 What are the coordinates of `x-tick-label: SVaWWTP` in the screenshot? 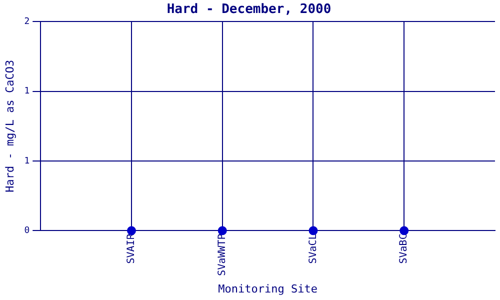 It's located at (222, 255).